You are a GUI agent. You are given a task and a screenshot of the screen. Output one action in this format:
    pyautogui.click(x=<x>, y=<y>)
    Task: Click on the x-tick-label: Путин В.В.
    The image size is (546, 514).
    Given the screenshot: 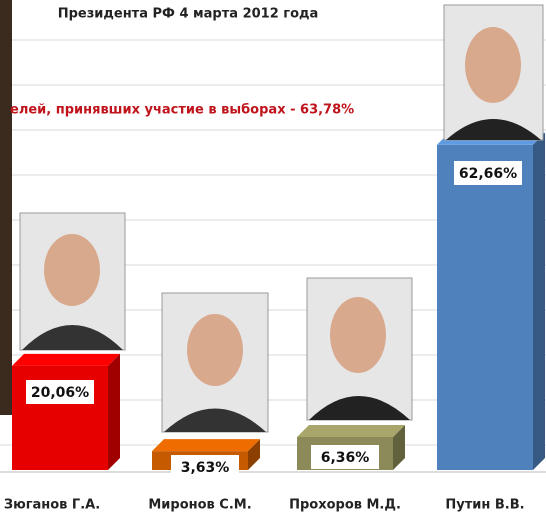 What is the action you would take?
    pyautogui.click(x=484, y=505)
    